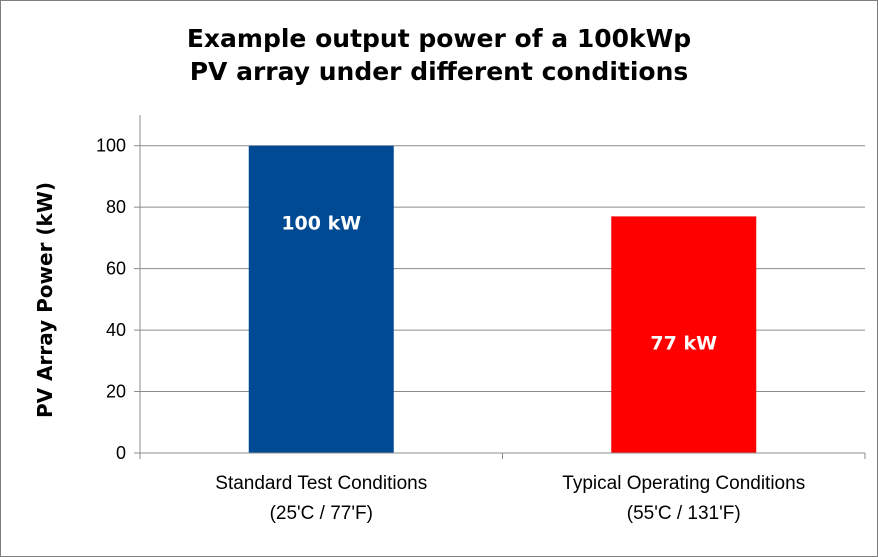 The width and height of the screenshot is (878, 557). I want to click on y-tick-label: 40, so click(116, 330).